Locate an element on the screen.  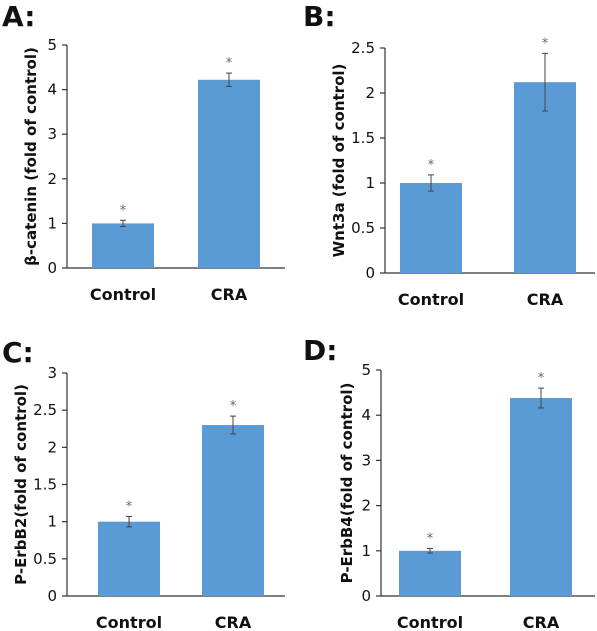
panel-letter: C: is located at coordinates (18, 352).